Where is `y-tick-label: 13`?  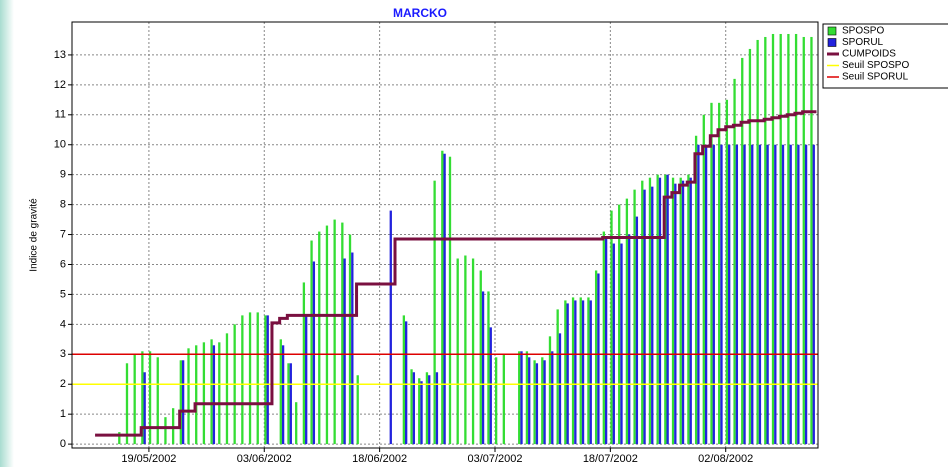
y-tick-label: 13 is located at coordinates (60, 55).